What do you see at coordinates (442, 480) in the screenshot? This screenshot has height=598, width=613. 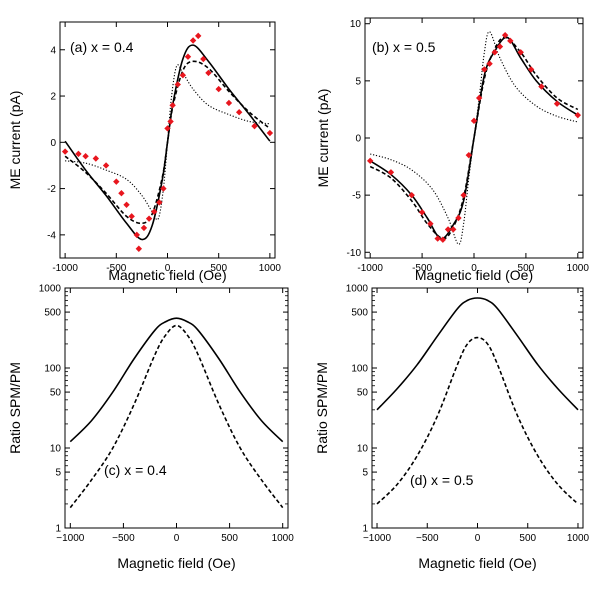 I see `panel-title-d: (d) x = 0.5` at bounding box center [442, 480].